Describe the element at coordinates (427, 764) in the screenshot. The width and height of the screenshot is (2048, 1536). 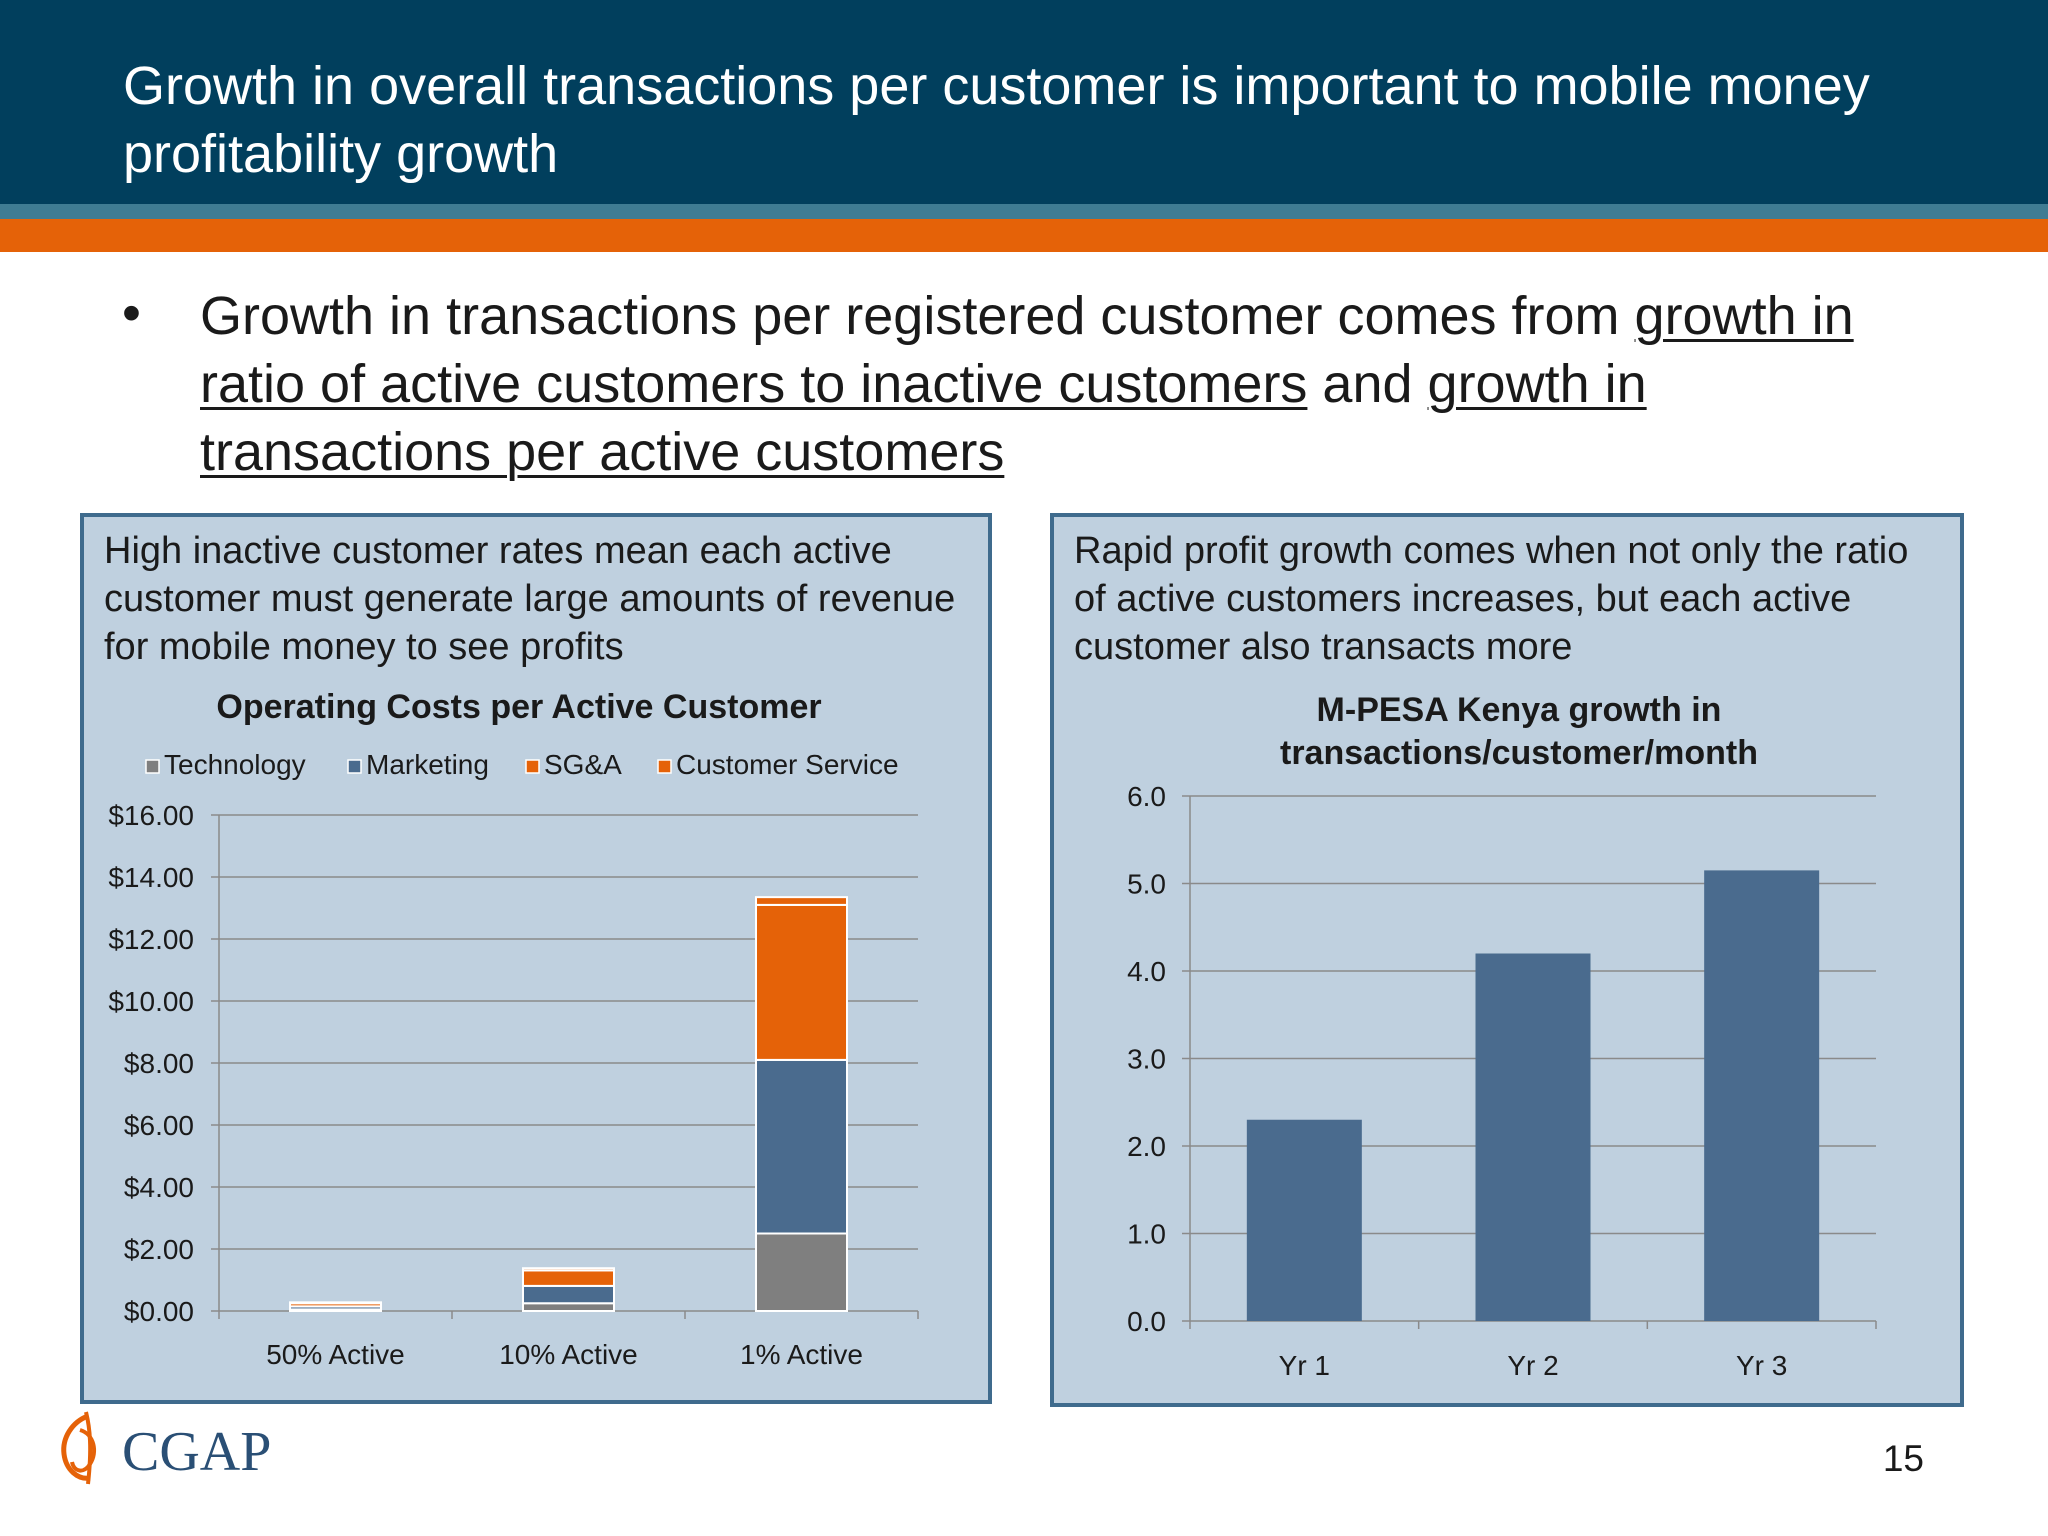
I see `legend-label: Marketing` at that location.